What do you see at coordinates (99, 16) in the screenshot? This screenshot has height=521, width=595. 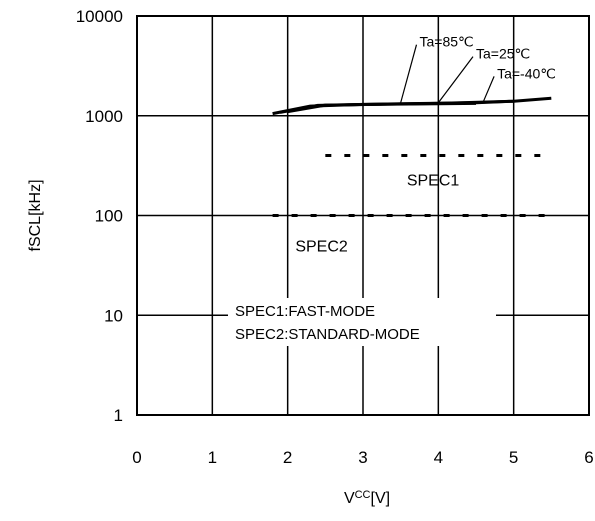 I see `y-tick-label: 10000` at bounding box center [99, 16].